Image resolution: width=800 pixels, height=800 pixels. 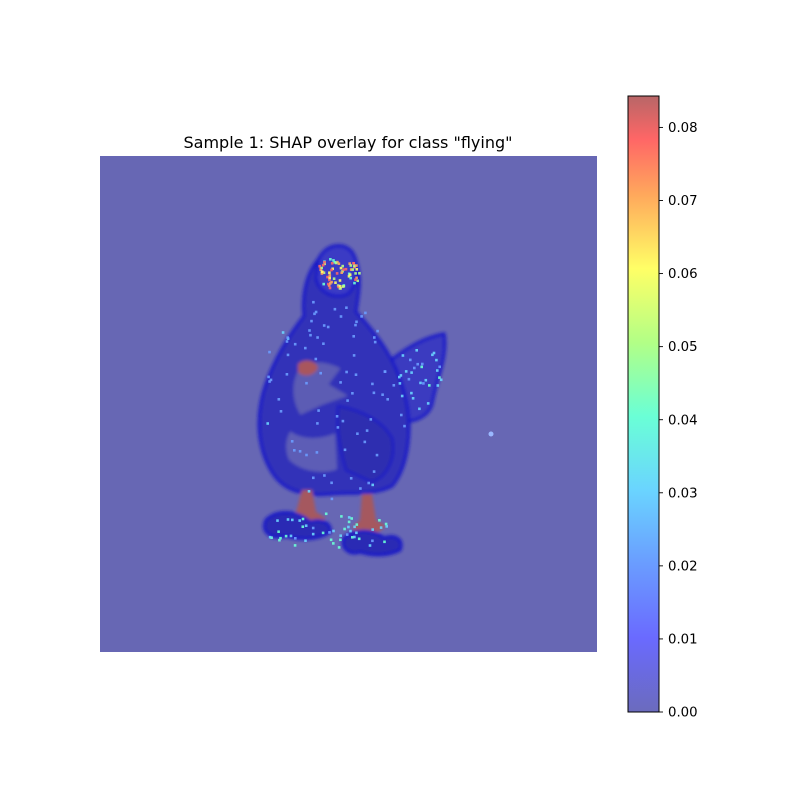 I want to click on colorbar-tick-label: 0.00, so click(x=683, y=713).